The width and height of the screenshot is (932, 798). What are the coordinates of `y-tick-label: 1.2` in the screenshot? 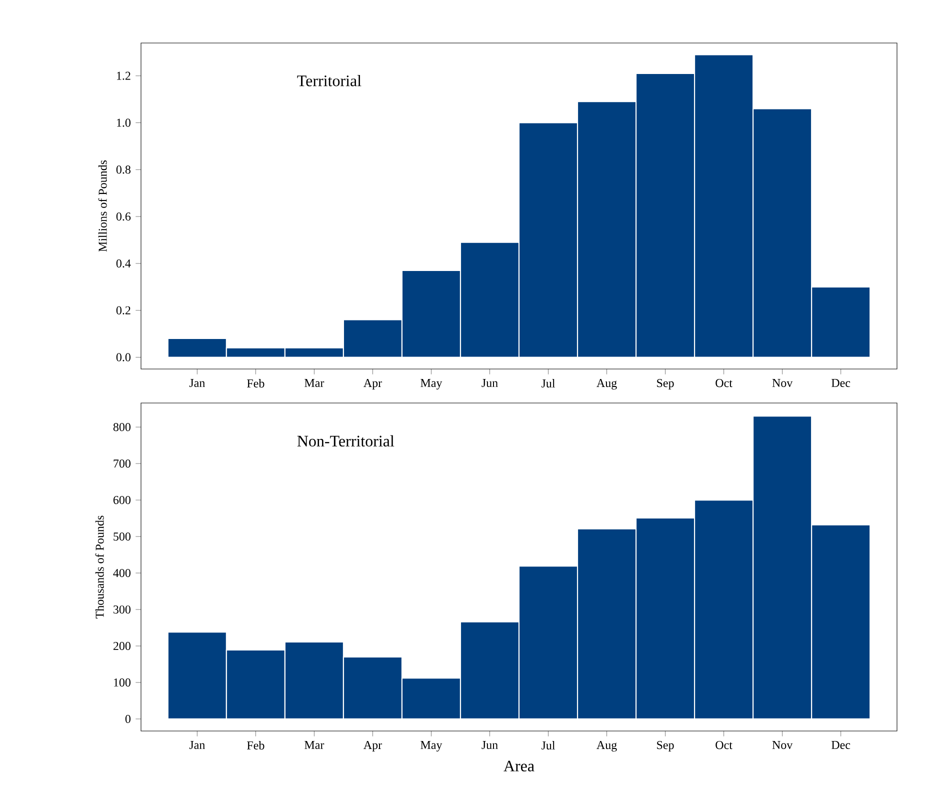 It's located at (123, 76).